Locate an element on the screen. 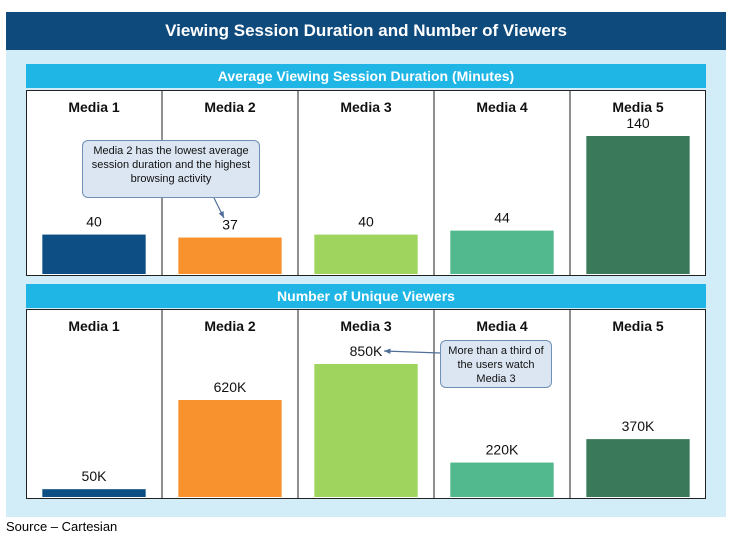 The image size is (741, 543). viewers-category-label: Media 4 is located at coordinates (502, 326).